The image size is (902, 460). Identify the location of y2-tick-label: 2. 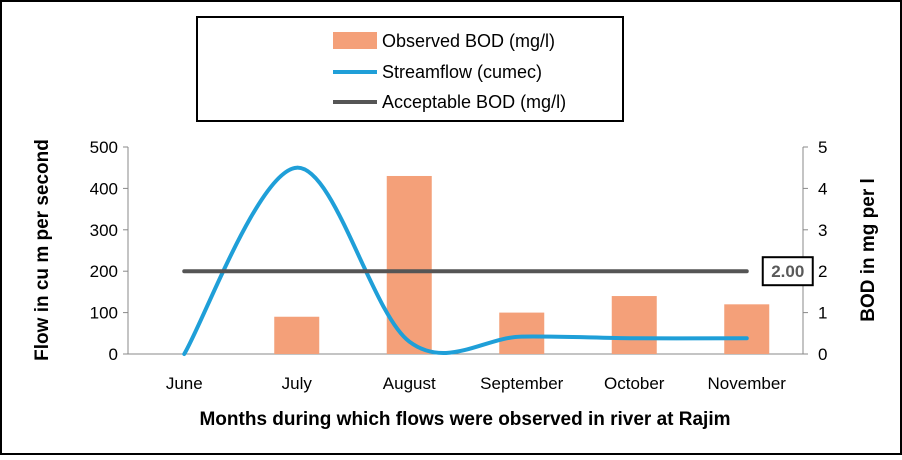
(822, 271).